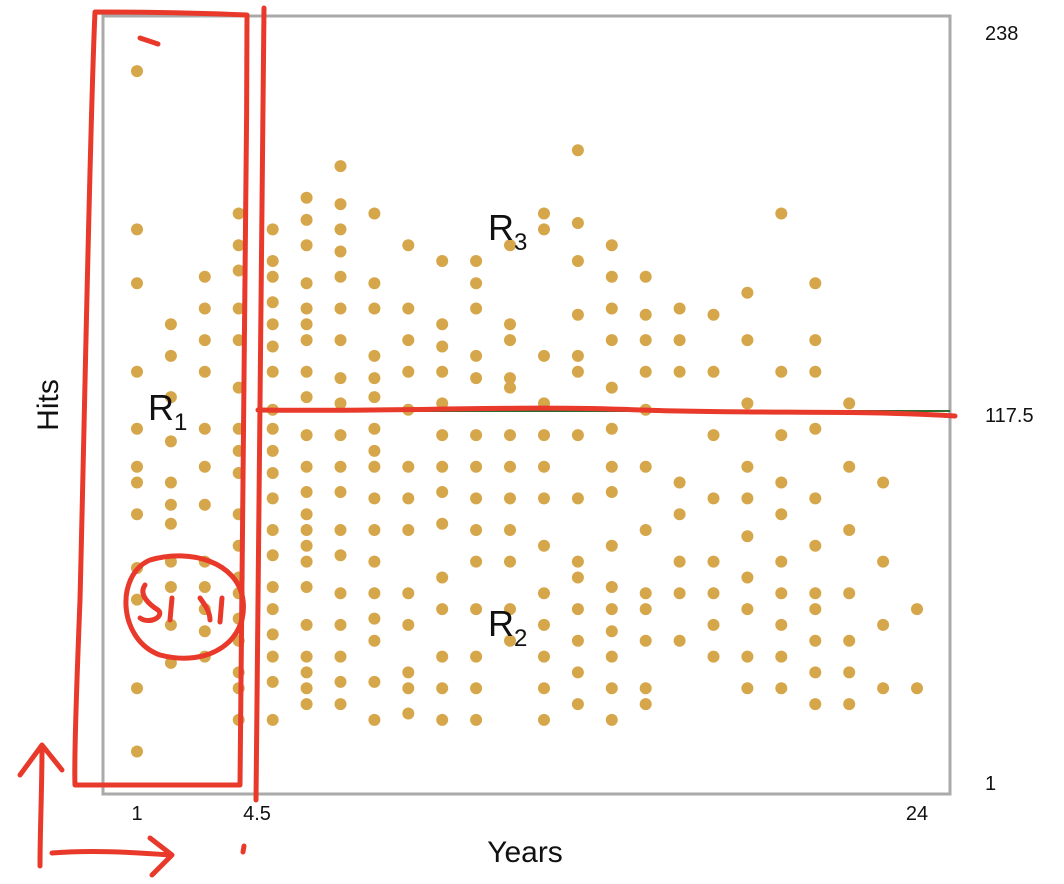  What do you see at coordinates (917, 814) in the screenshot?
I see `x-tick-max: 24` at bounding box center [917, 814].